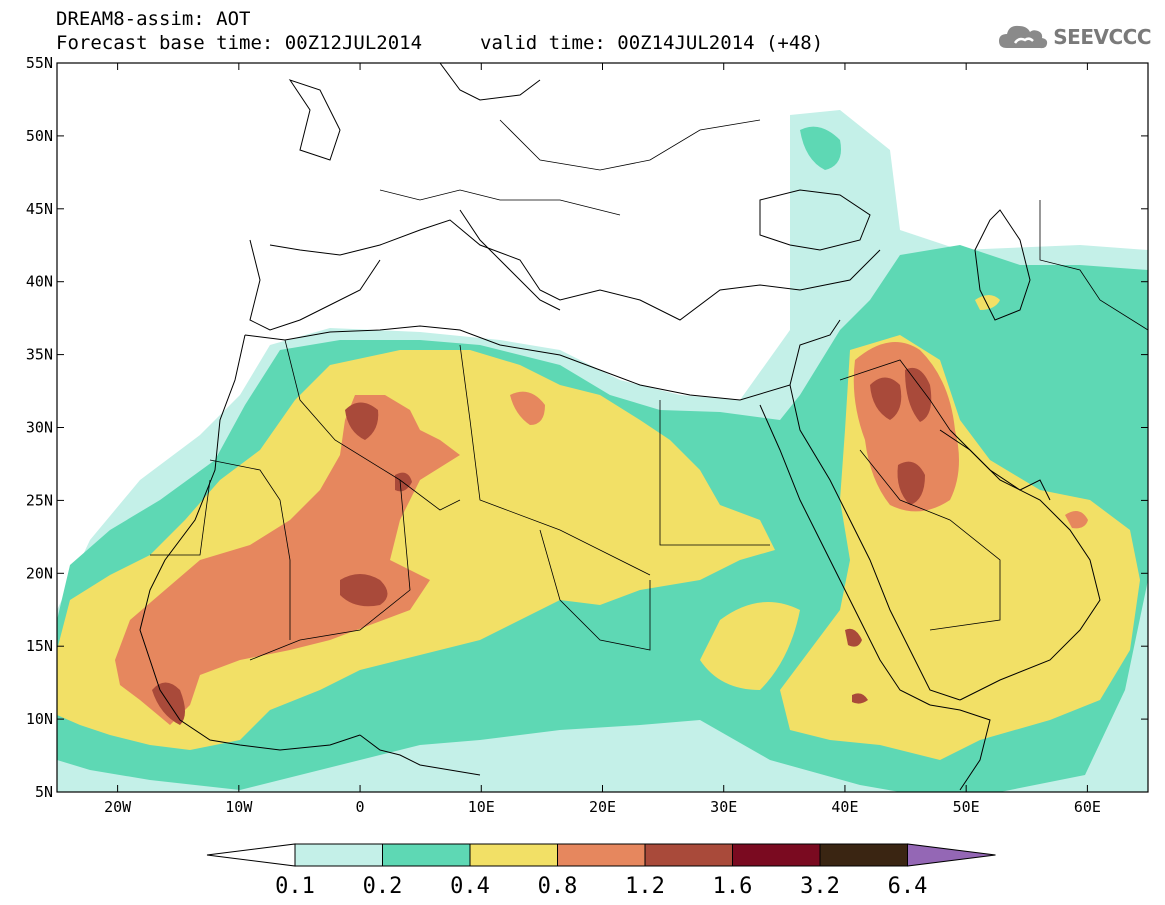 This screenshot has height=905, width=1165. Describe the element at coordinates (1023, 37) in the screenshot. I see `cloud-icon` at that location.